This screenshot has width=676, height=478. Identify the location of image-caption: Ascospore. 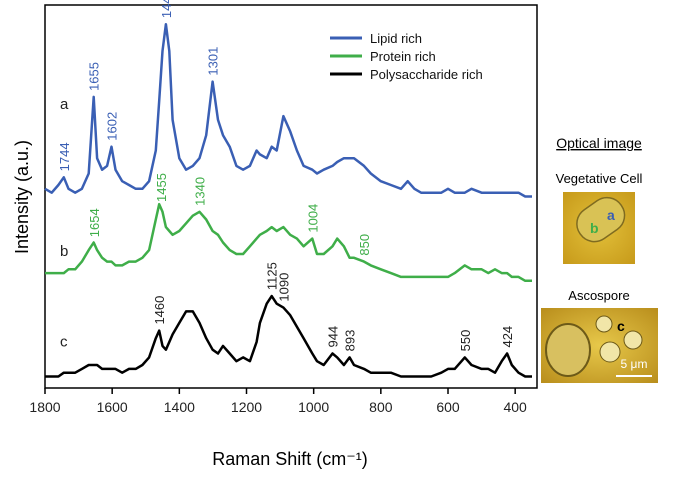
(598, 295).